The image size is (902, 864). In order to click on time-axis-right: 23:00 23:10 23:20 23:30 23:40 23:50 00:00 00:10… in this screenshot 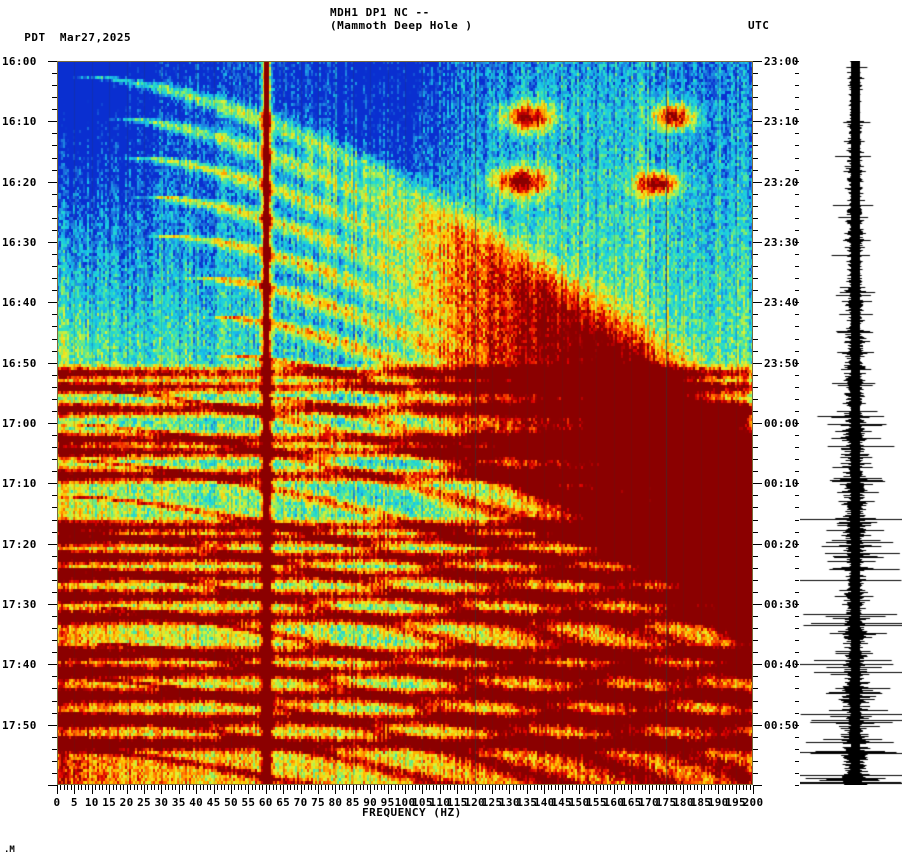, I will do `click(803, 432)`.